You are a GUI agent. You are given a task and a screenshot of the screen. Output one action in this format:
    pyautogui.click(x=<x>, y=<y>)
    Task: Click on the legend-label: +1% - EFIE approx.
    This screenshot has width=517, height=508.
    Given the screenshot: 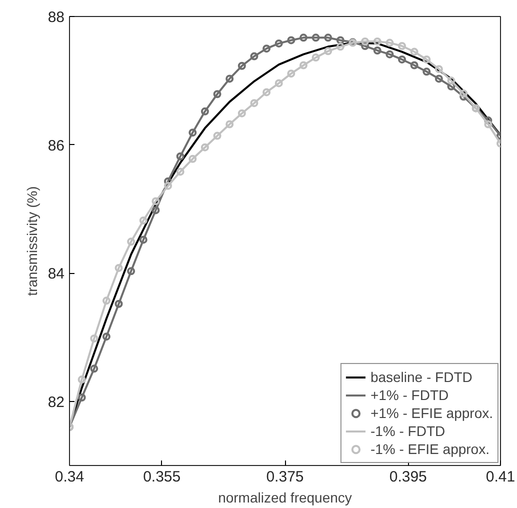 What is the action you would take?
    pyautogui.click(x=431, y=413)
    